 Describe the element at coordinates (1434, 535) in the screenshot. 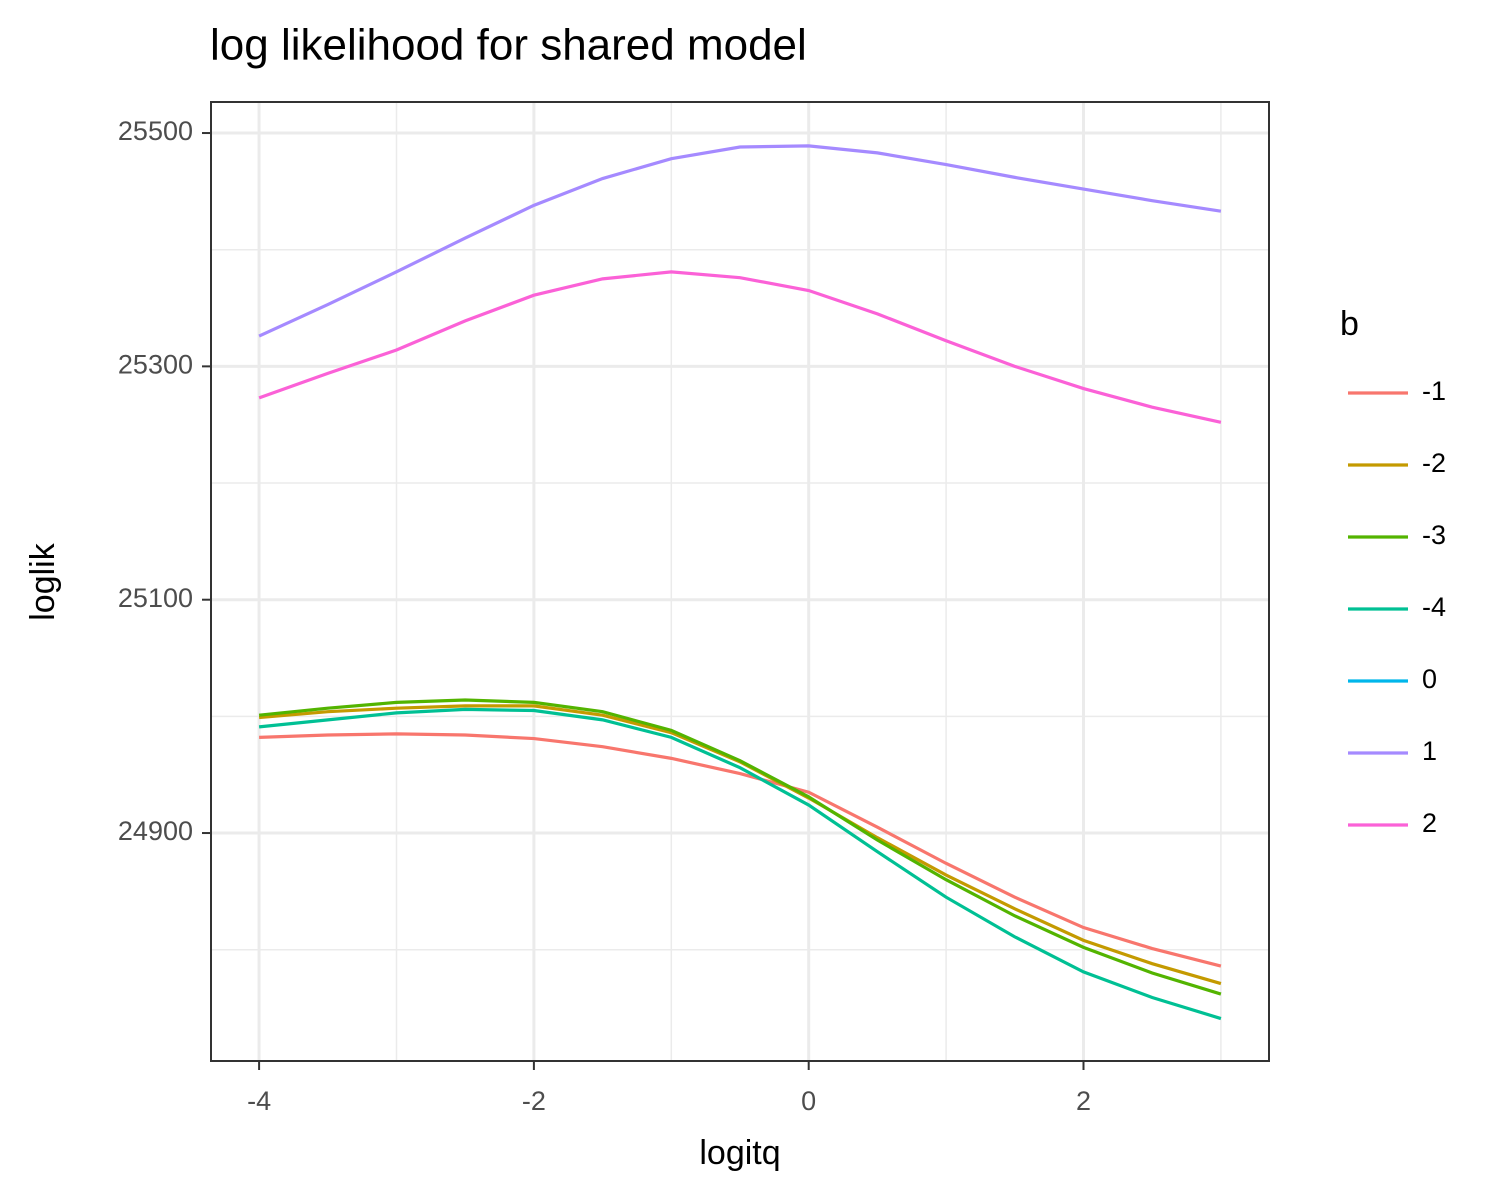

I see `legend-label: -3` at that location.